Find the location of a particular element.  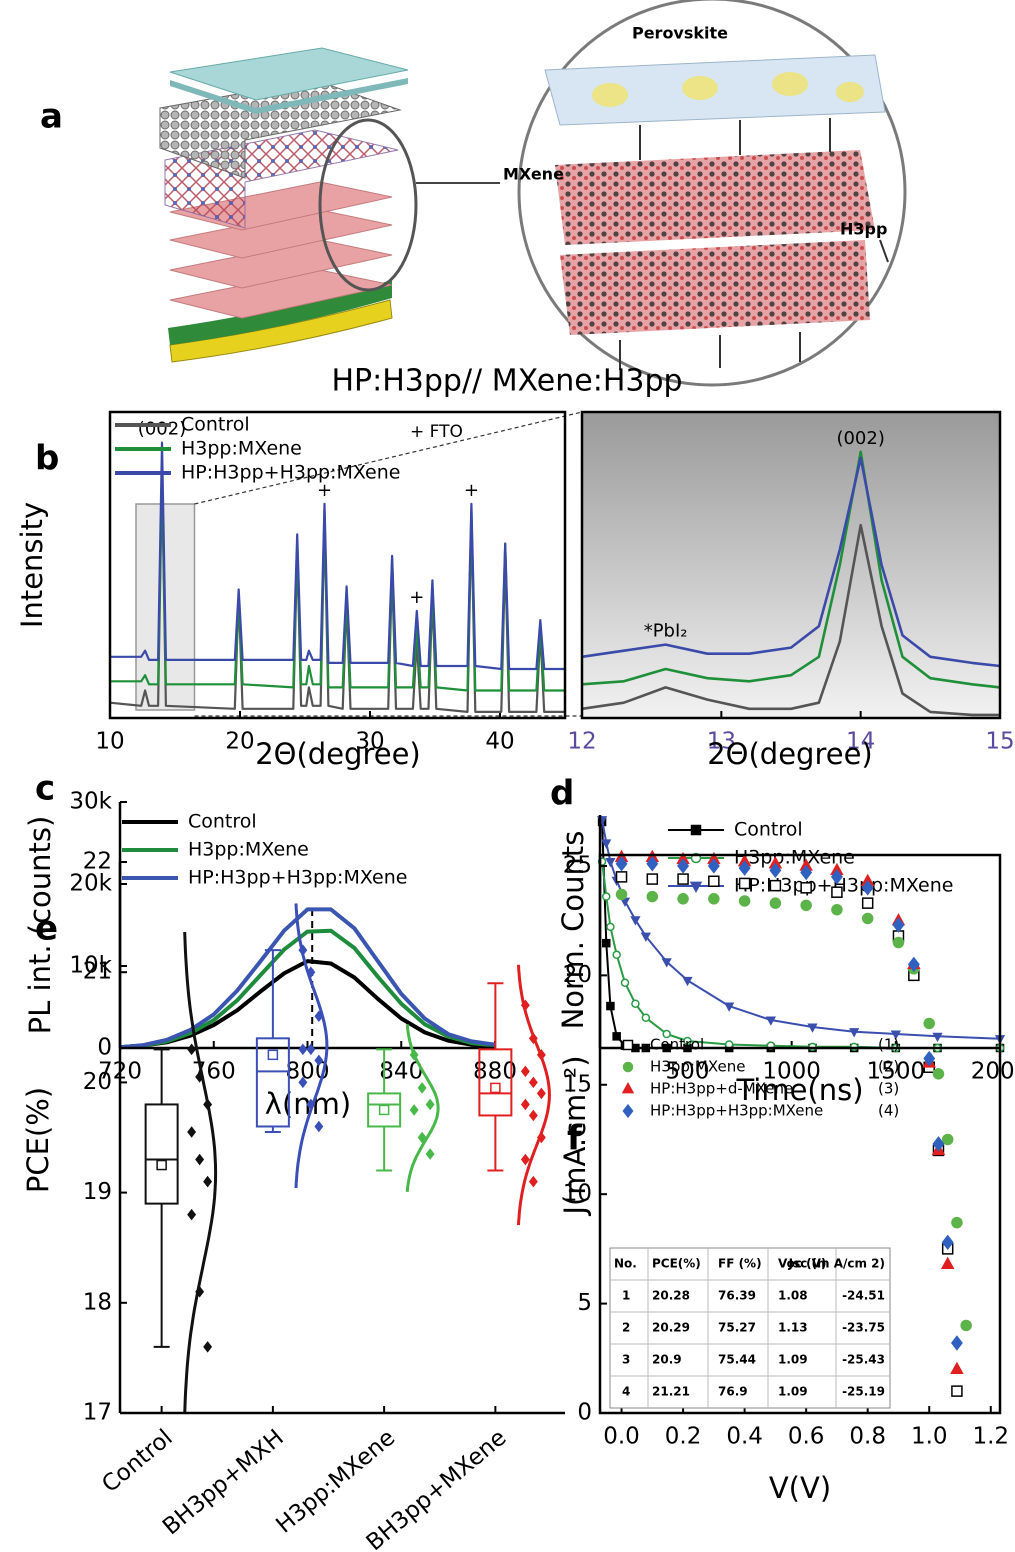

legend-tag: (1) is located at coordinates (888, 1045).